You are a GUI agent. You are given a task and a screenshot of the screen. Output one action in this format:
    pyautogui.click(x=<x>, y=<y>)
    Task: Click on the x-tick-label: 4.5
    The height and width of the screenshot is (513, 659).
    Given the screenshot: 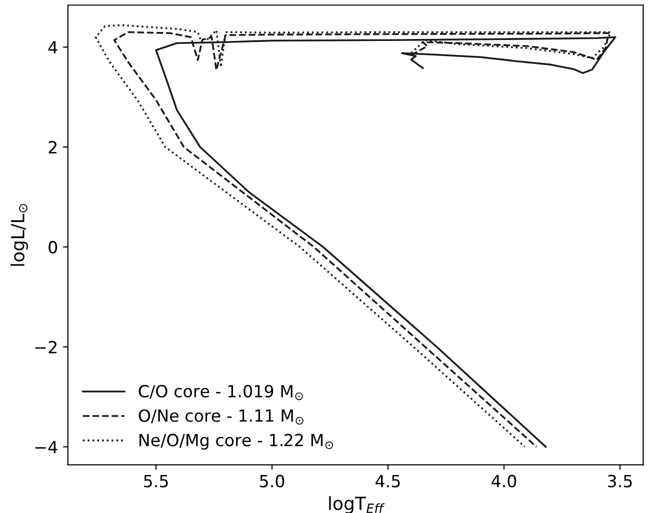 What is the action you would take?
    pyautogui.click(x=388, y=481)
    